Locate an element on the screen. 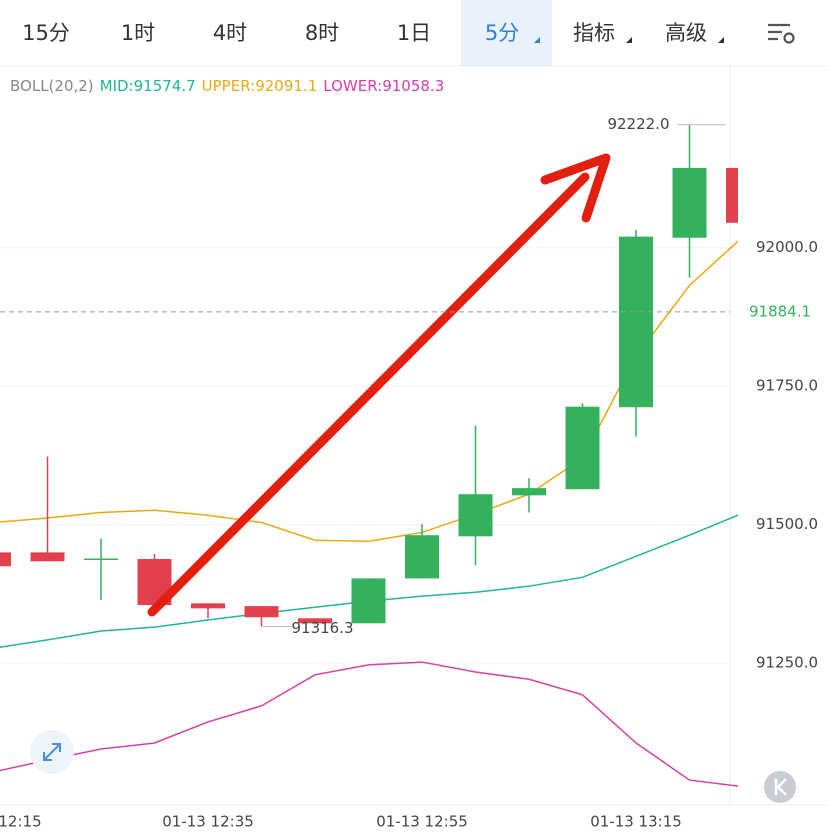 The height and width of the screenshot is (840, 828). last-price-box is located at coordinates (780, 311).